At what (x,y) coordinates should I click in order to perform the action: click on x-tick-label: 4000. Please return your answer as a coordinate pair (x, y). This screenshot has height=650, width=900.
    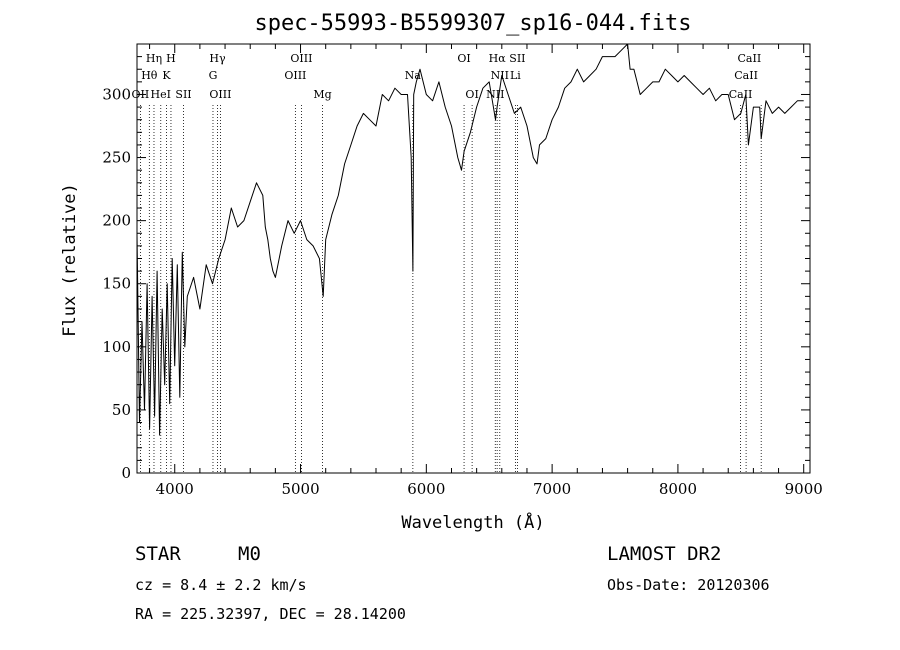
    Looking at the image, I should click on (175, 489).